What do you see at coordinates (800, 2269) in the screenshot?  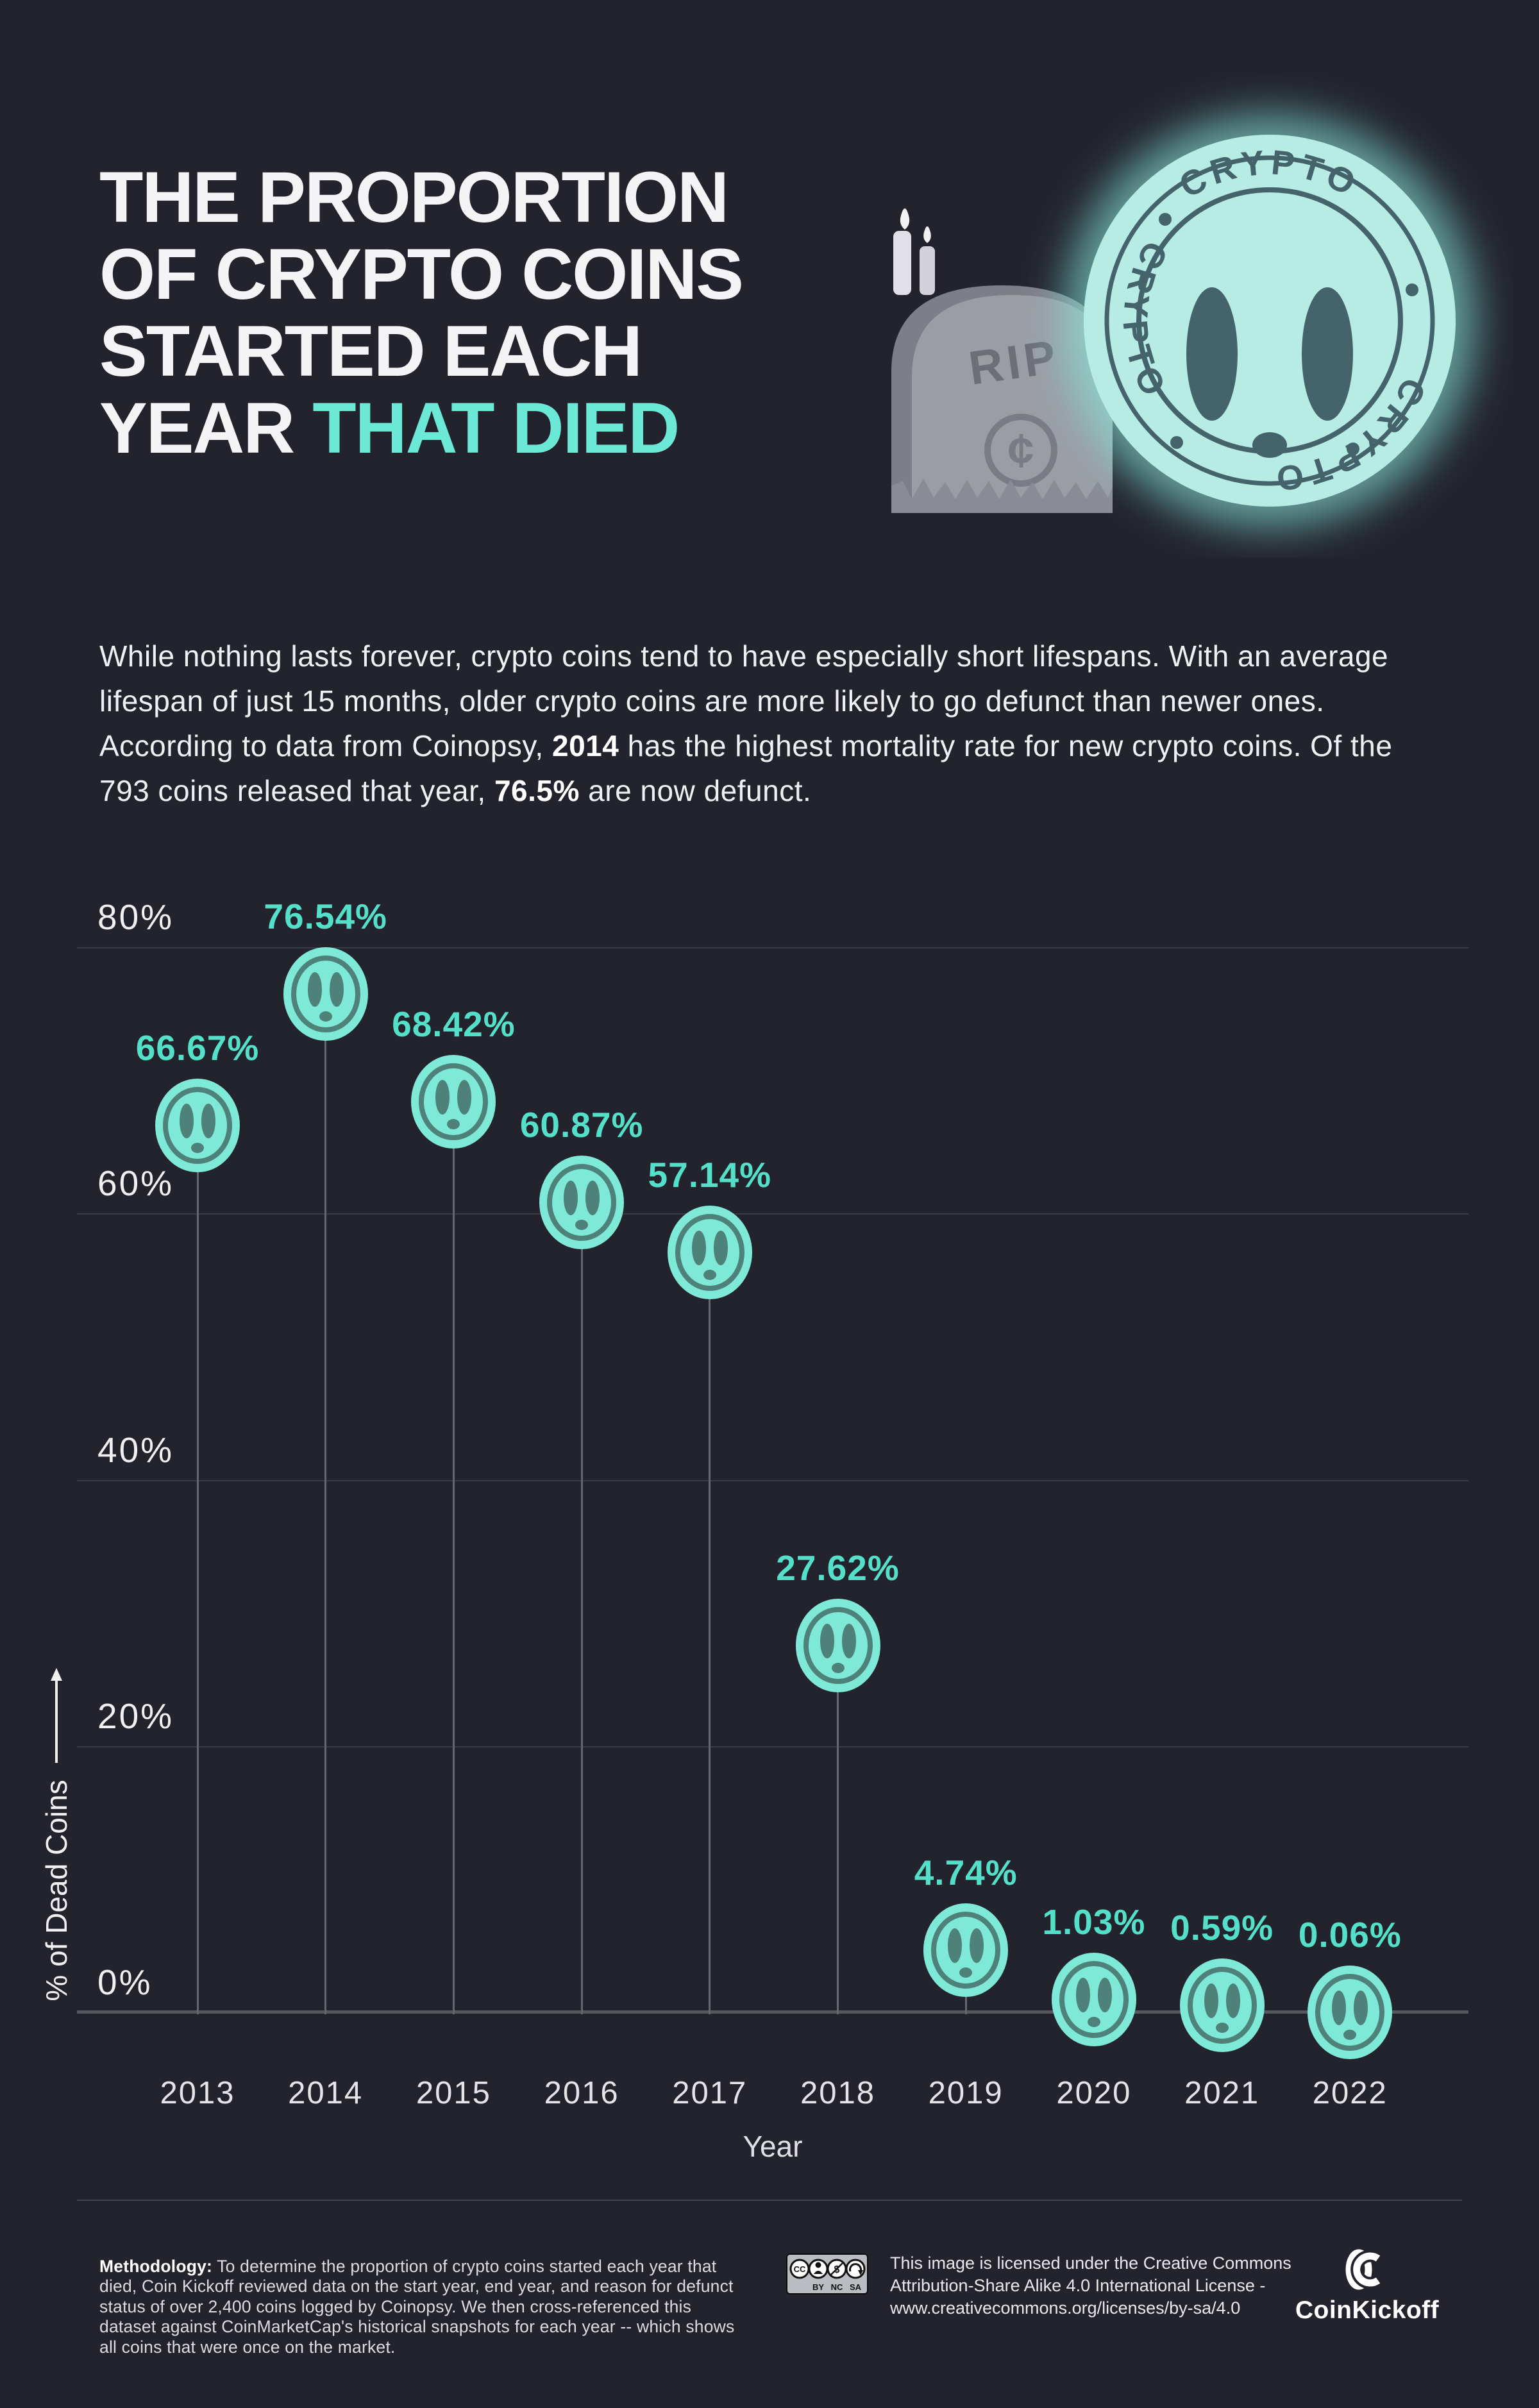 I see `cc-icon-label: CC` at bounding box center [800, 2269].